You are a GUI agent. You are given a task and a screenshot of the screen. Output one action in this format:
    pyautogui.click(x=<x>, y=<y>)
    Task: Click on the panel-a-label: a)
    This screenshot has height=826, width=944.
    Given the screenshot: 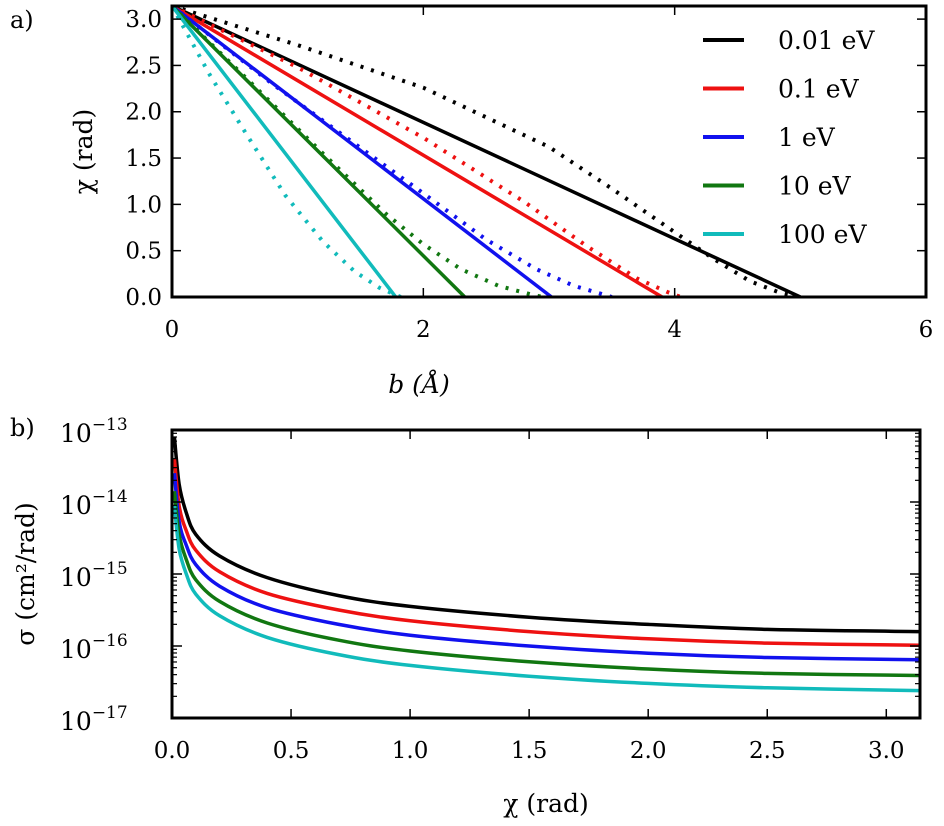 What is the action you would take?
    pyautogui.click(x=22, y=20)
    